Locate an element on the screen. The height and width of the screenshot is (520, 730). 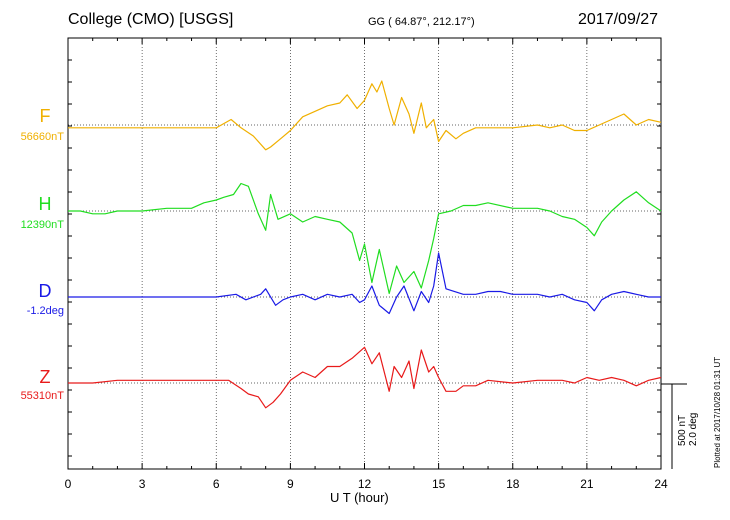
x-tick-label: 0 is located at coordinates (68, 484).